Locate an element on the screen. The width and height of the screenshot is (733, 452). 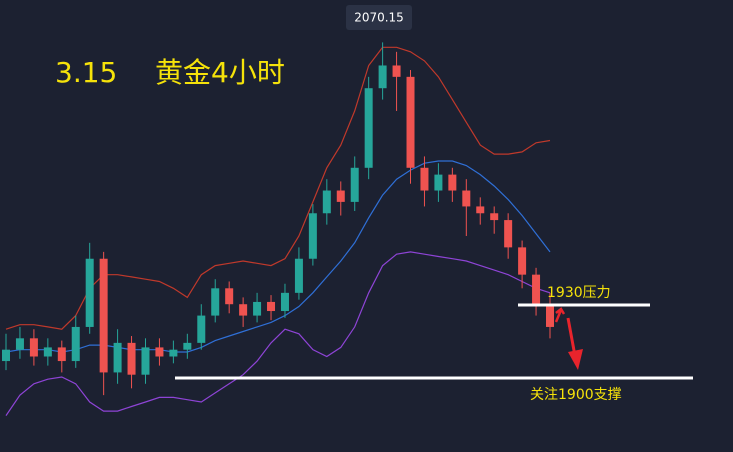
high-label: 2070.15 is located at coordinates (379, 18).